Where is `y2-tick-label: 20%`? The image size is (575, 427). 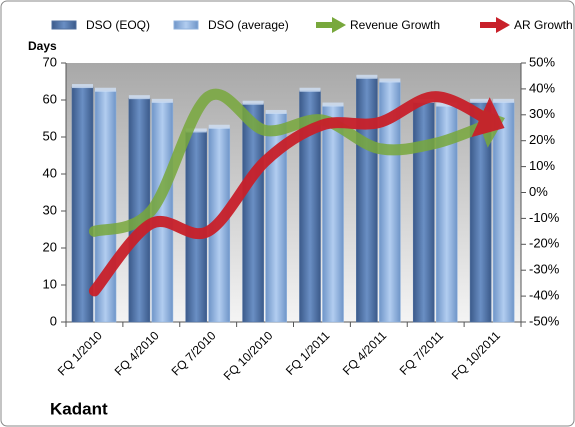 y2-tick-label: 20% is located at coordinates (542, 139).